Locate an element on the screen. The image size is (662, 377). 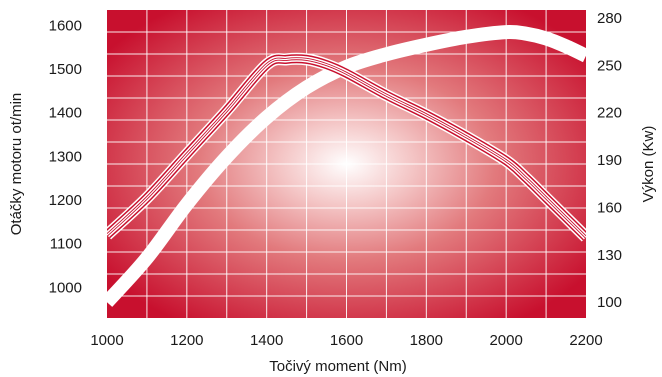
right-tick-label: 160 is located at coordinates (609, 207).